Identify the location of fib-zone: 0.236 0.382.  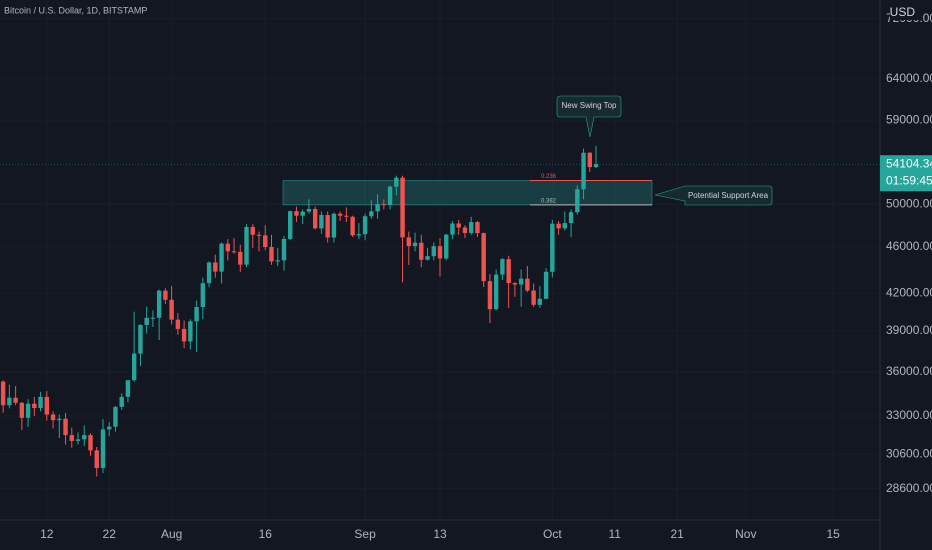
(440, 184).